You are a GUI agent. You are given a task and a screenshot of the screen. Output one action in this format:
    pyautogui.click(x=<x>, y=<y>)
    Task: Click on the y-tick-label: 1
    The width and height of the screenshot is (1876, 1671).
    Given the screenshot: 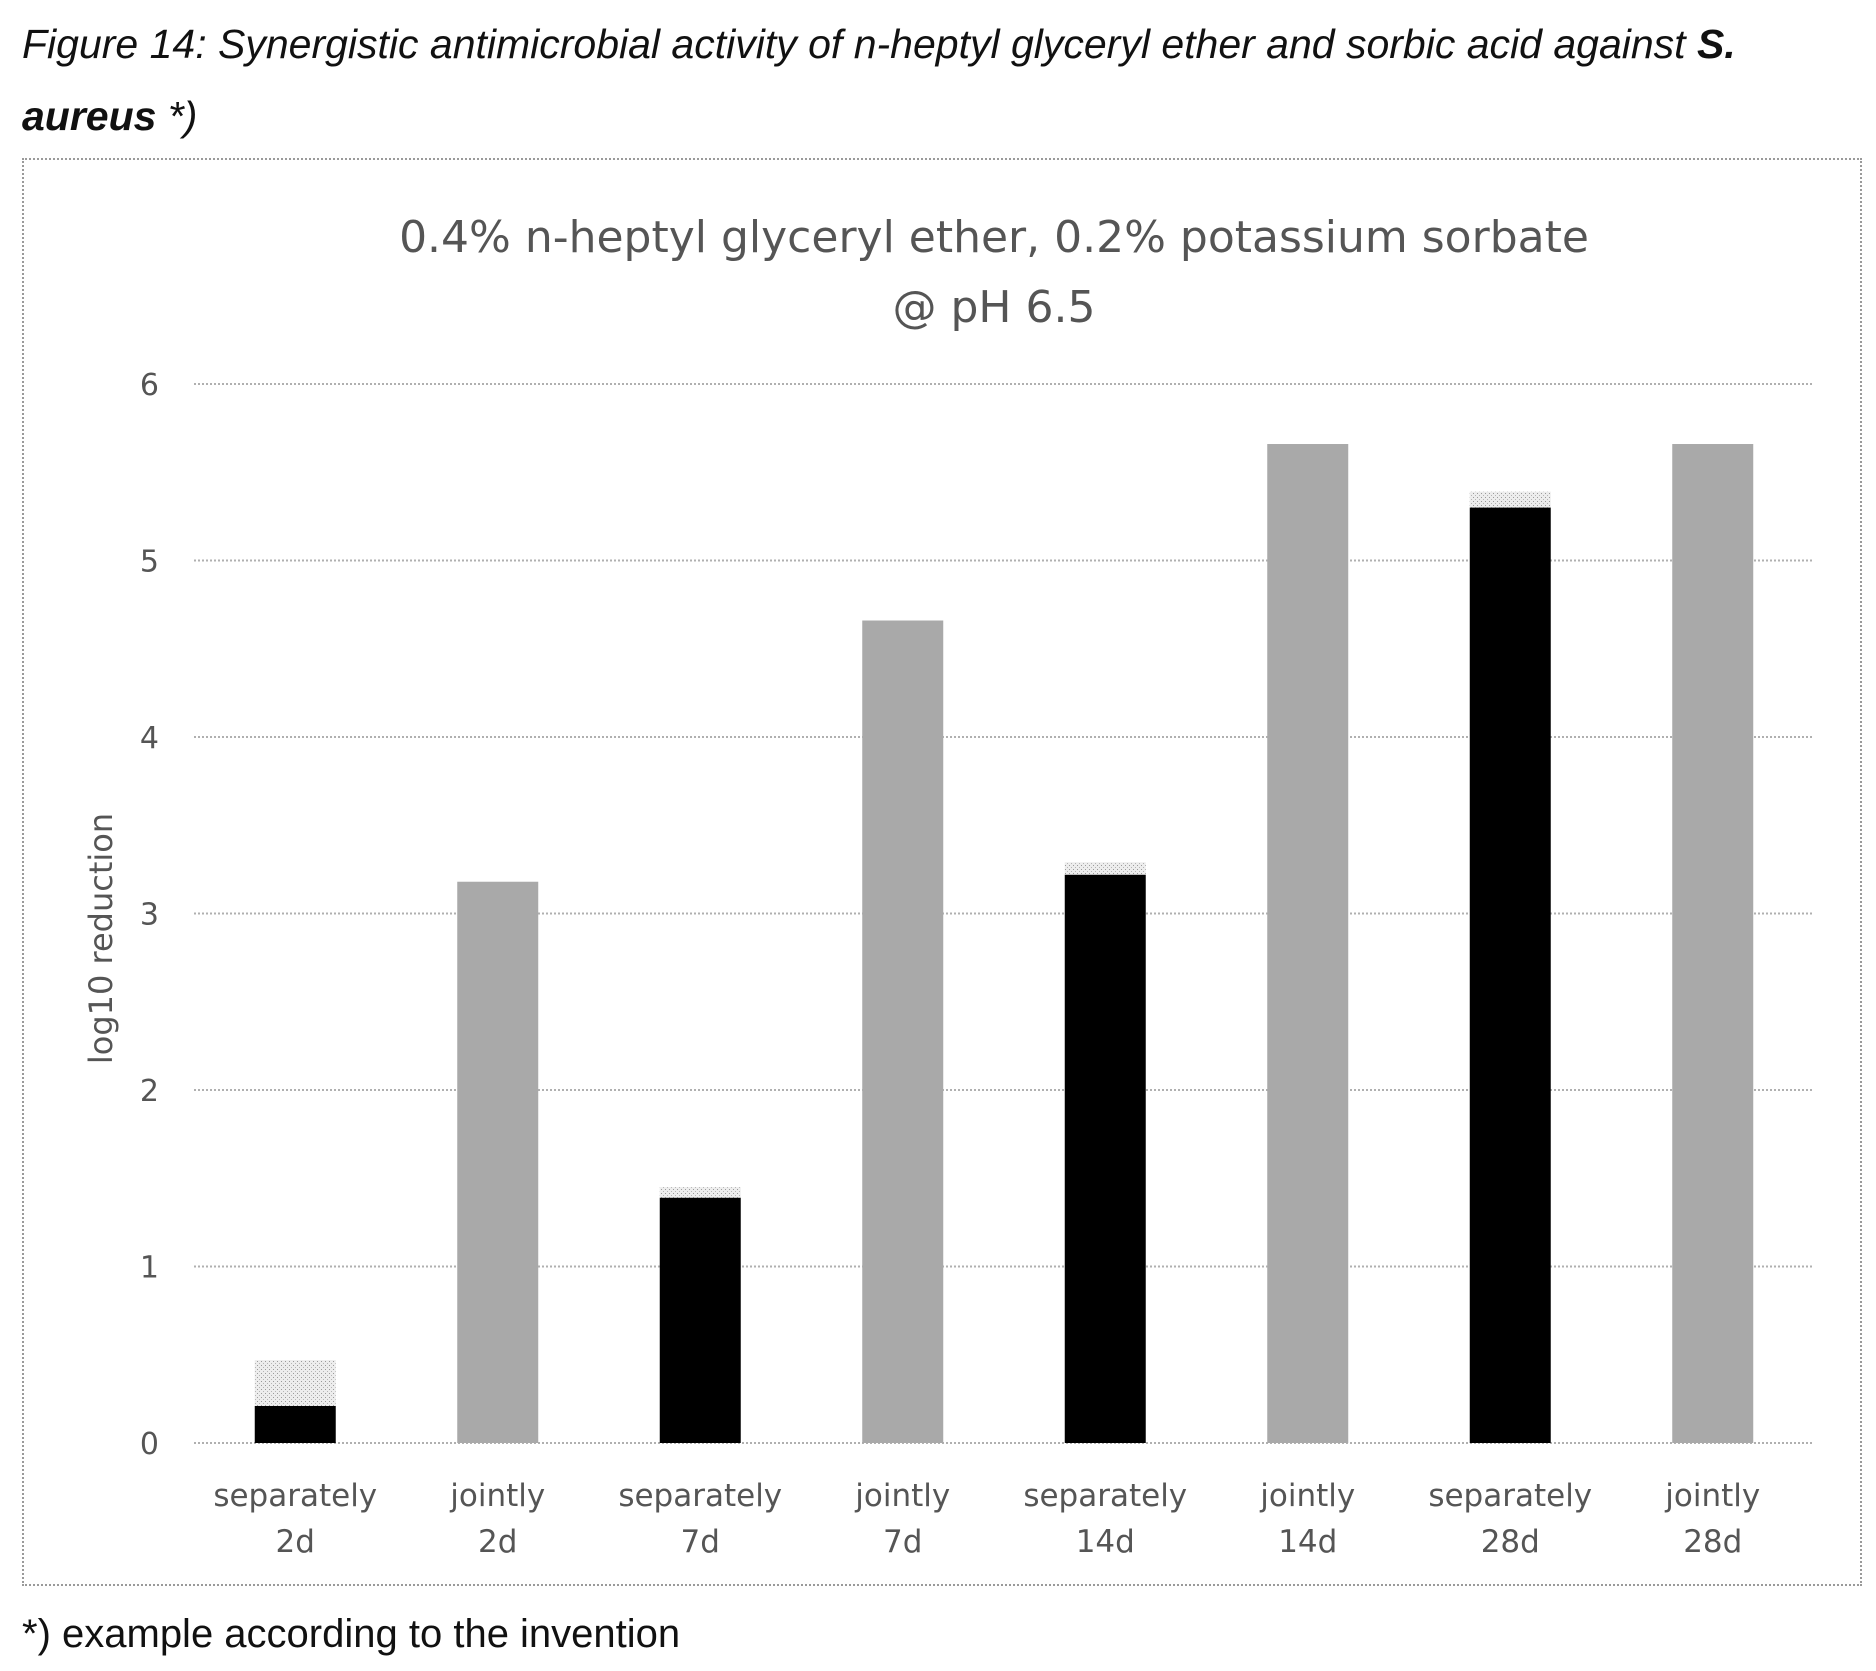 What is the action you would take?
    pyautogui.click(x=149, y=1268)
    